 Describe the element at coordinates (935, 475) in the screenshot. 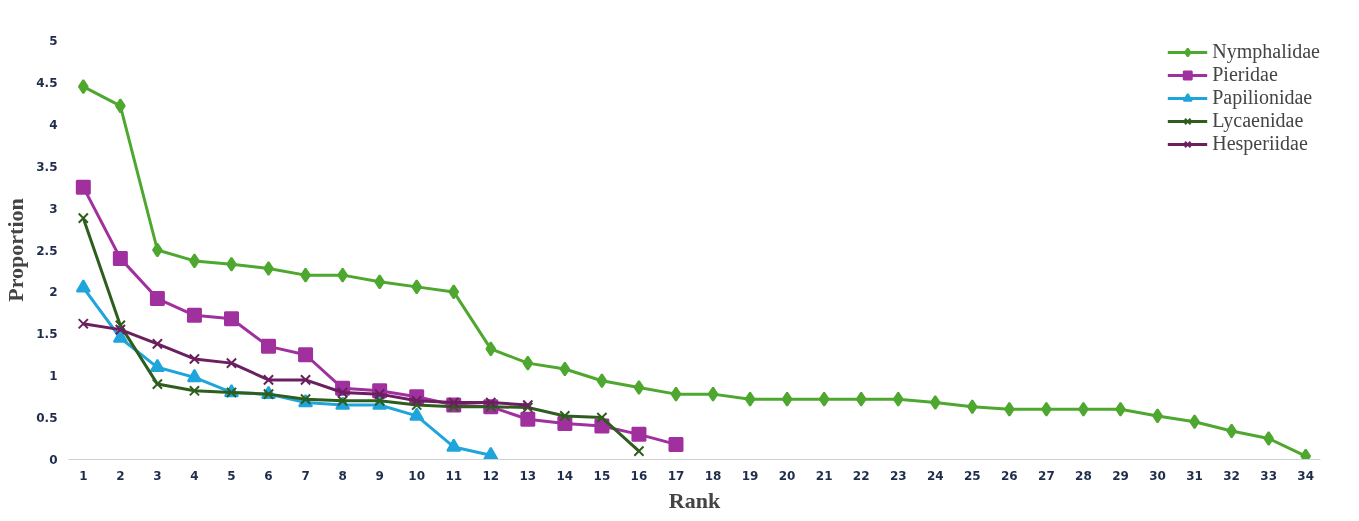

I see `x-tick-label: 24` at that location.